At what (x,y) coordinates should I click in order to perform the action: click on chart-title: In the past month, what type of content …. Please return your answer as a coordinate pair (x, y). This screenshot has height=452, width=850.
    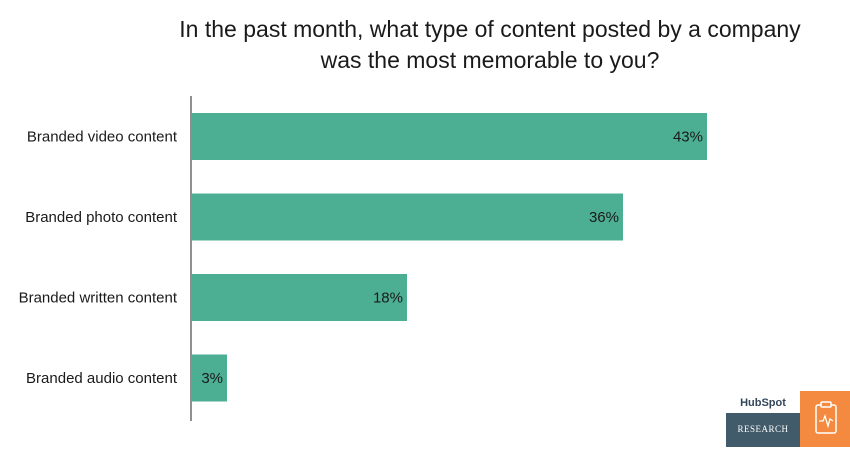
    Looking at the image, I should click on (490, 44).